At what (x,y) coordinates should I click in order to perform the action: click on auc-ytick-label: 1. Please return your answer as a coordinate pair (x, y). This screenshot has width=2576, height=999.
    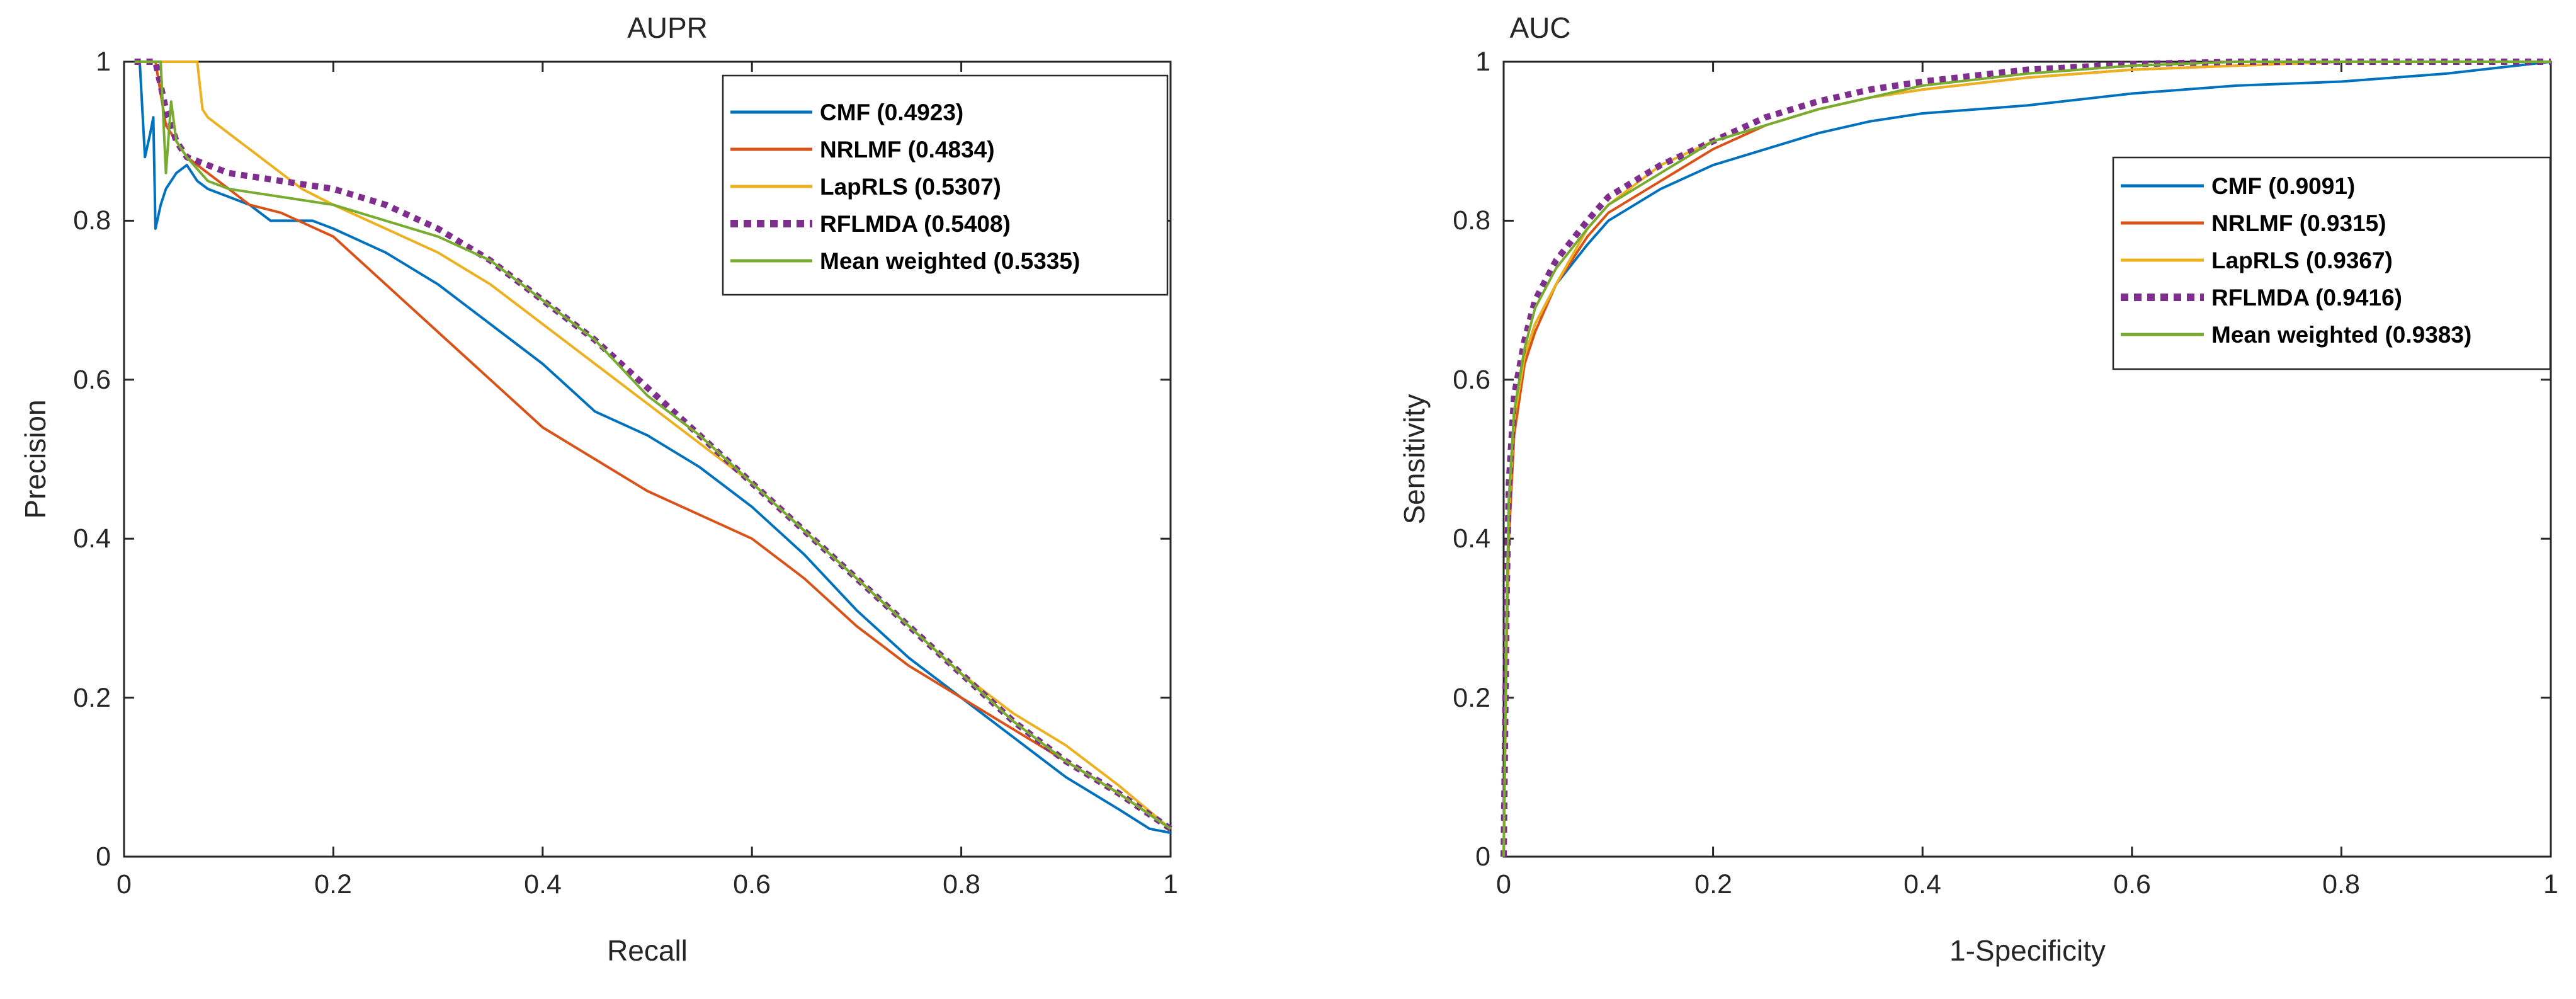
    Looking at the image, I should click on (1482, 62).